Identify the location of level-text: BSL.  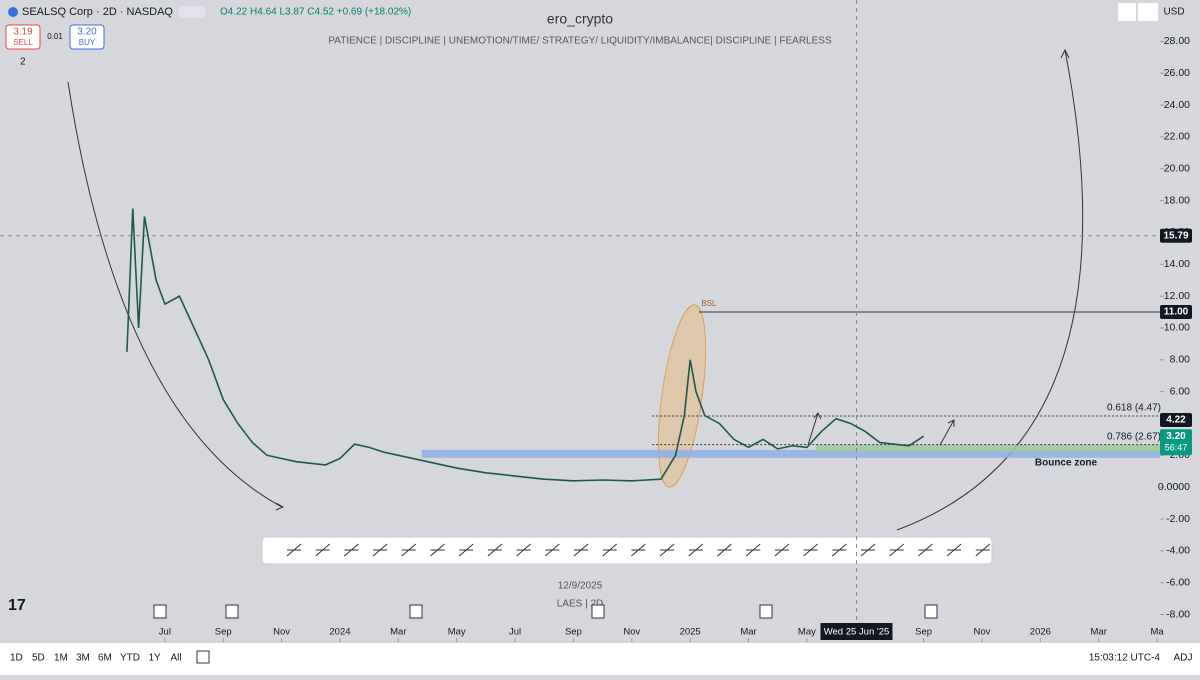
(709, 303).